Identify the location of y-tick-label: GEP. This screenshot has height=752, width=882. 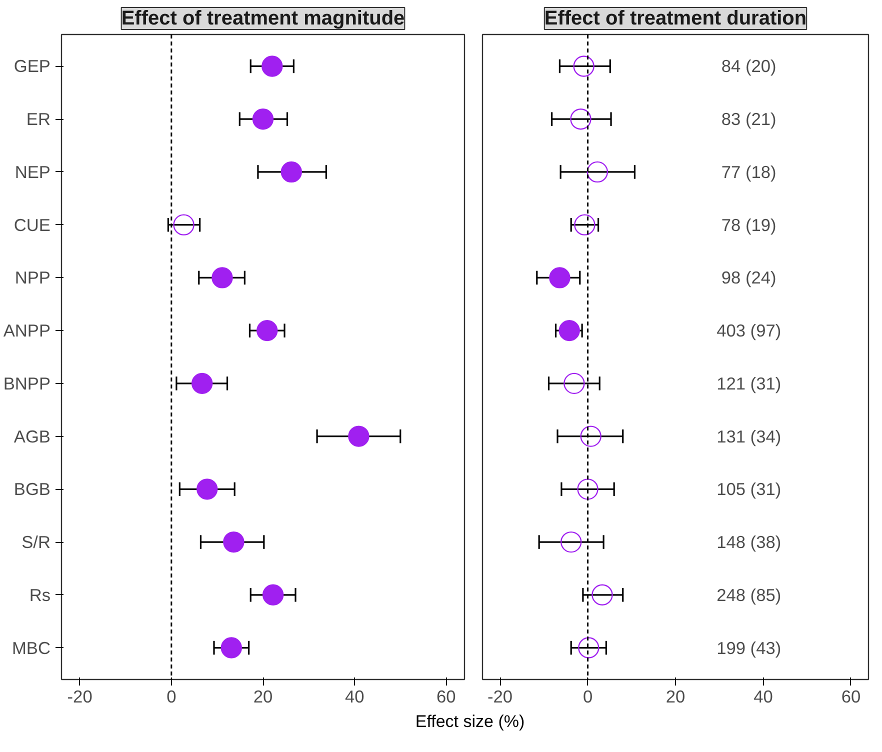
(32, 66).